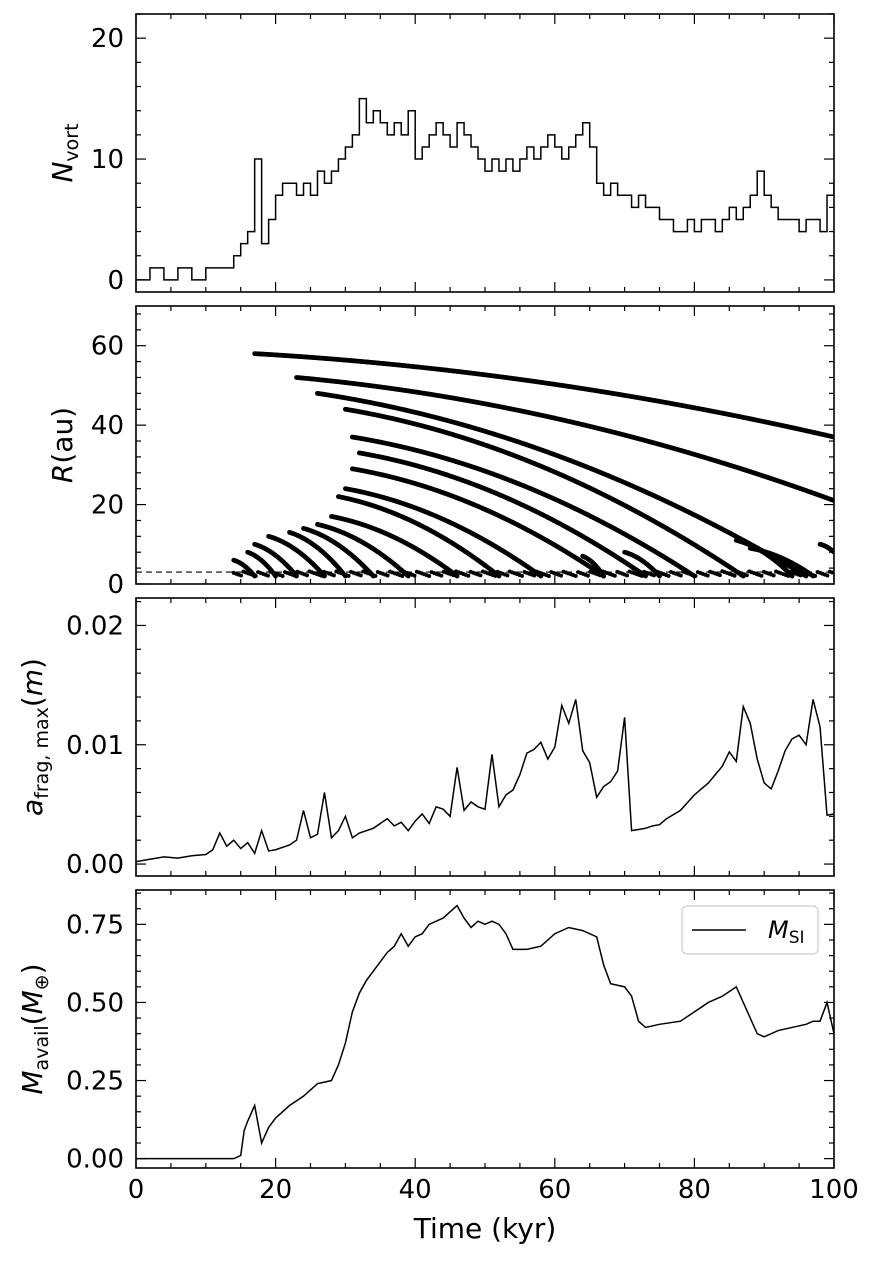 The height and width of the screenshot is (1262, 878). What do you see at coordinates (95, 626) in the screenshot?
I see `y-tick-label: 0.02` at bounding box center [95, 626].